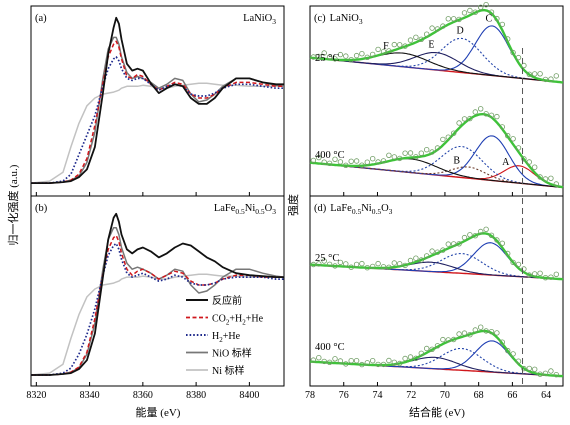 This screenshot has width=570, height=425. What do you see at coordinates (391, 211) in the screenshot?
I see `panel-d-title-p5: 3` at bounding box center [391, 211].